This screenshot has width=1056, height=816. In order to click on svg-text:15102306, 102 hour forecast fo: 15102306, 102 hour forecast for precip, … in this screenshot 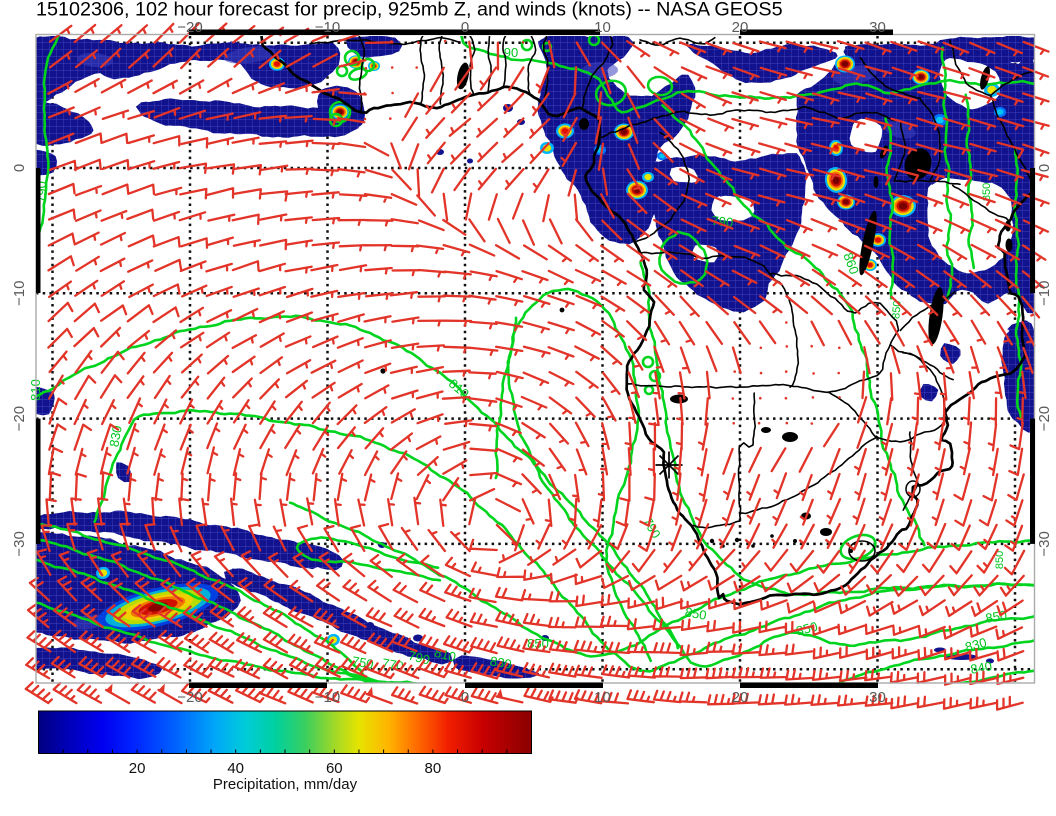, I will do `click(409, 10)`.